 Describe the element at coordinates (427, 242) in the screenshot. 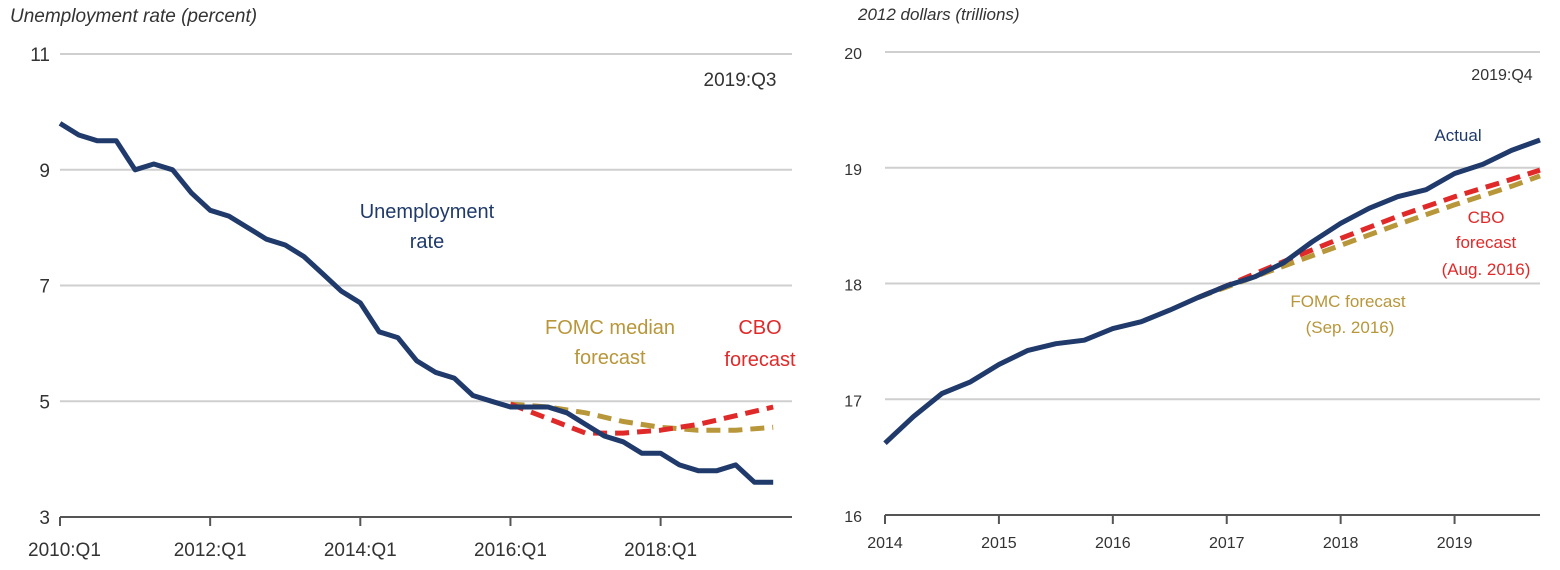

I see `unemployment-rate-label-line-2: rate` at that location.